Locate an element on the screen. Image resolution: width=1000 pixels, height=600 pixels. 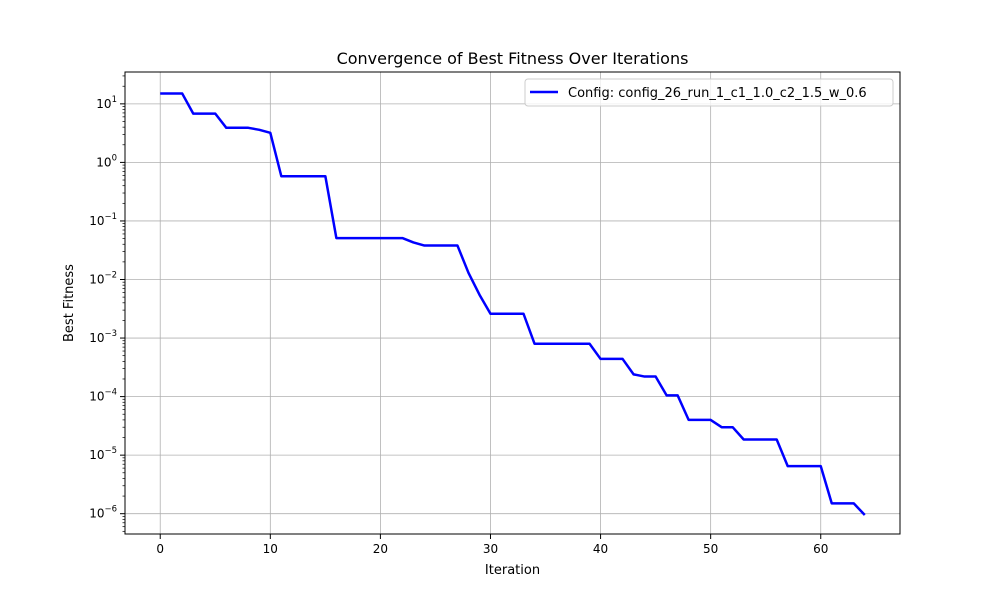
x-axis-label: Iteration is located at coordinates (512, 570).